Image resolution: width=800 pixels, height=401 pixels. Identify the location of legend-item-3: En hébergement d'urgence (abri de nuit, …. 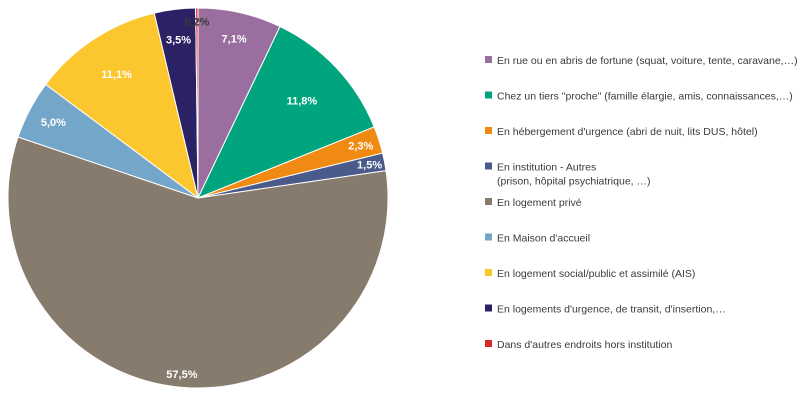
(621, 132).